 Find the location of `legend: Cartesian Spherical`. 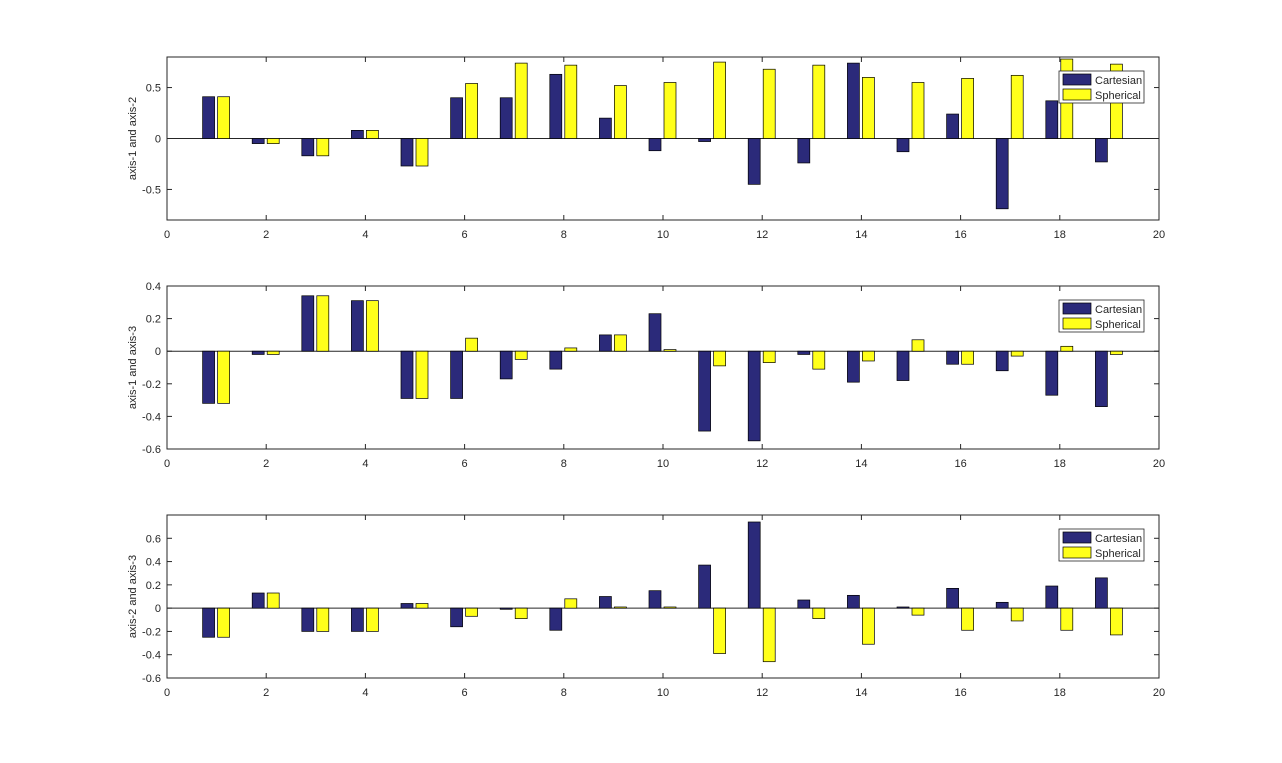

legend: Cartesian Spherical is located at coordinates (1101, 316).